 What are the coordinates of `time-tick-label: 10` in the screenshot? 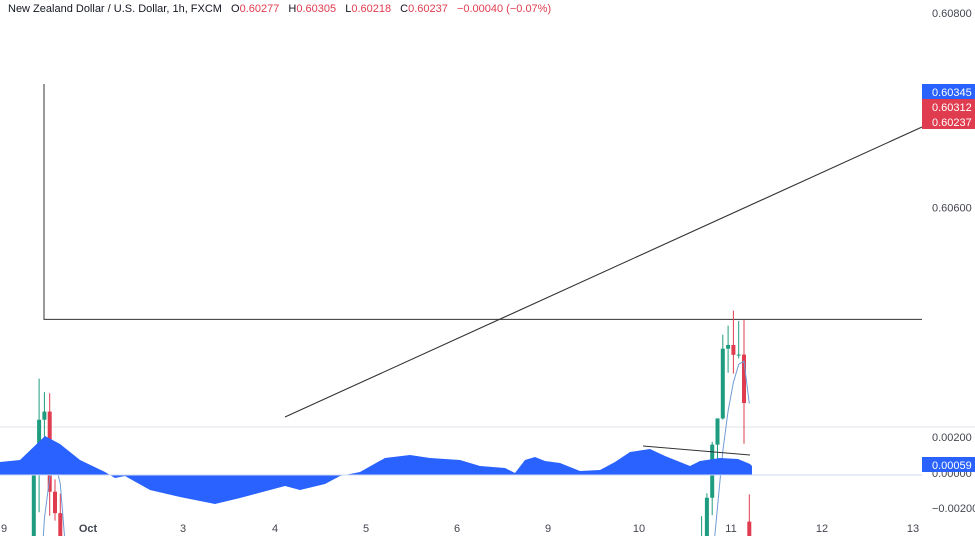 It's located at (639, 529).